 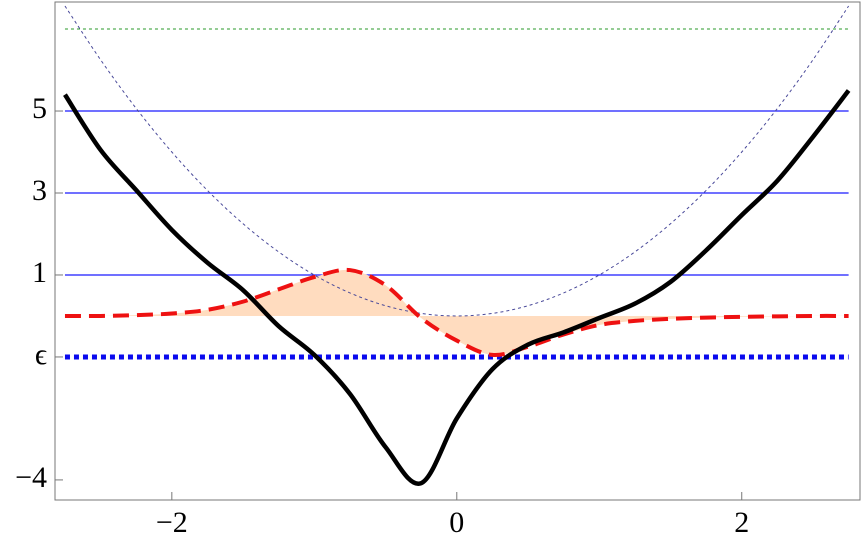 I want to click on y-tick-label: 3, so click(x=39, y=190).